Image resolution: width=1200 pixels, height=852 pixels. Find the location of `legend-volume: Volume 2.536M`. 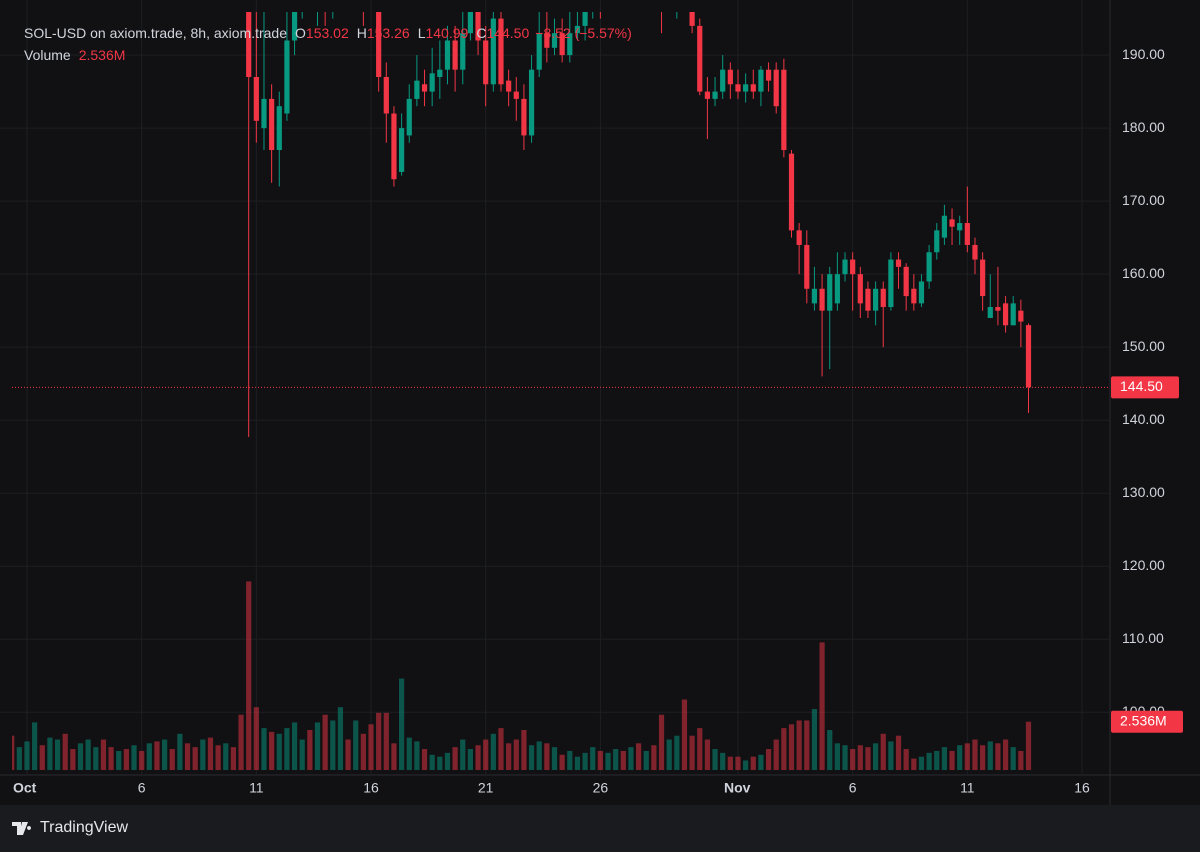

legend-volume: Volume 2.536M is located at coordinates (328, 55).